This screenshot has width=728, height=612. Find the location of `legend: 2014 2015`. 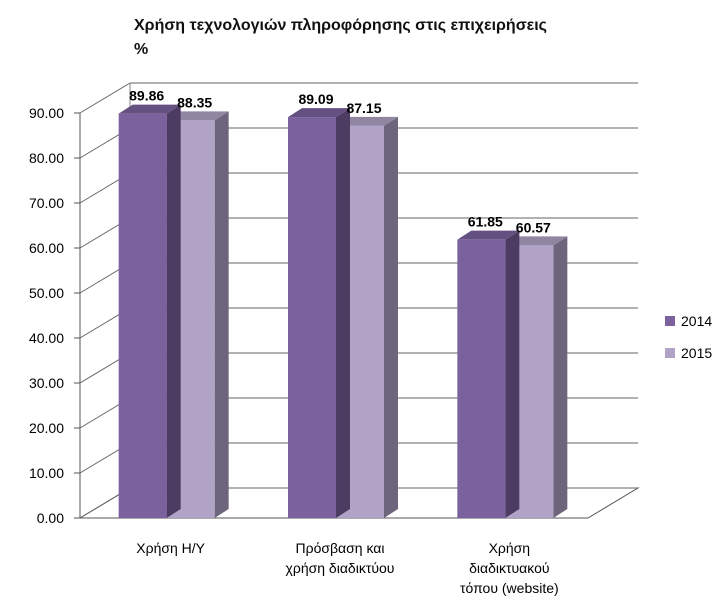

legend: 2014 2015 is located at coordinates (688, 337).